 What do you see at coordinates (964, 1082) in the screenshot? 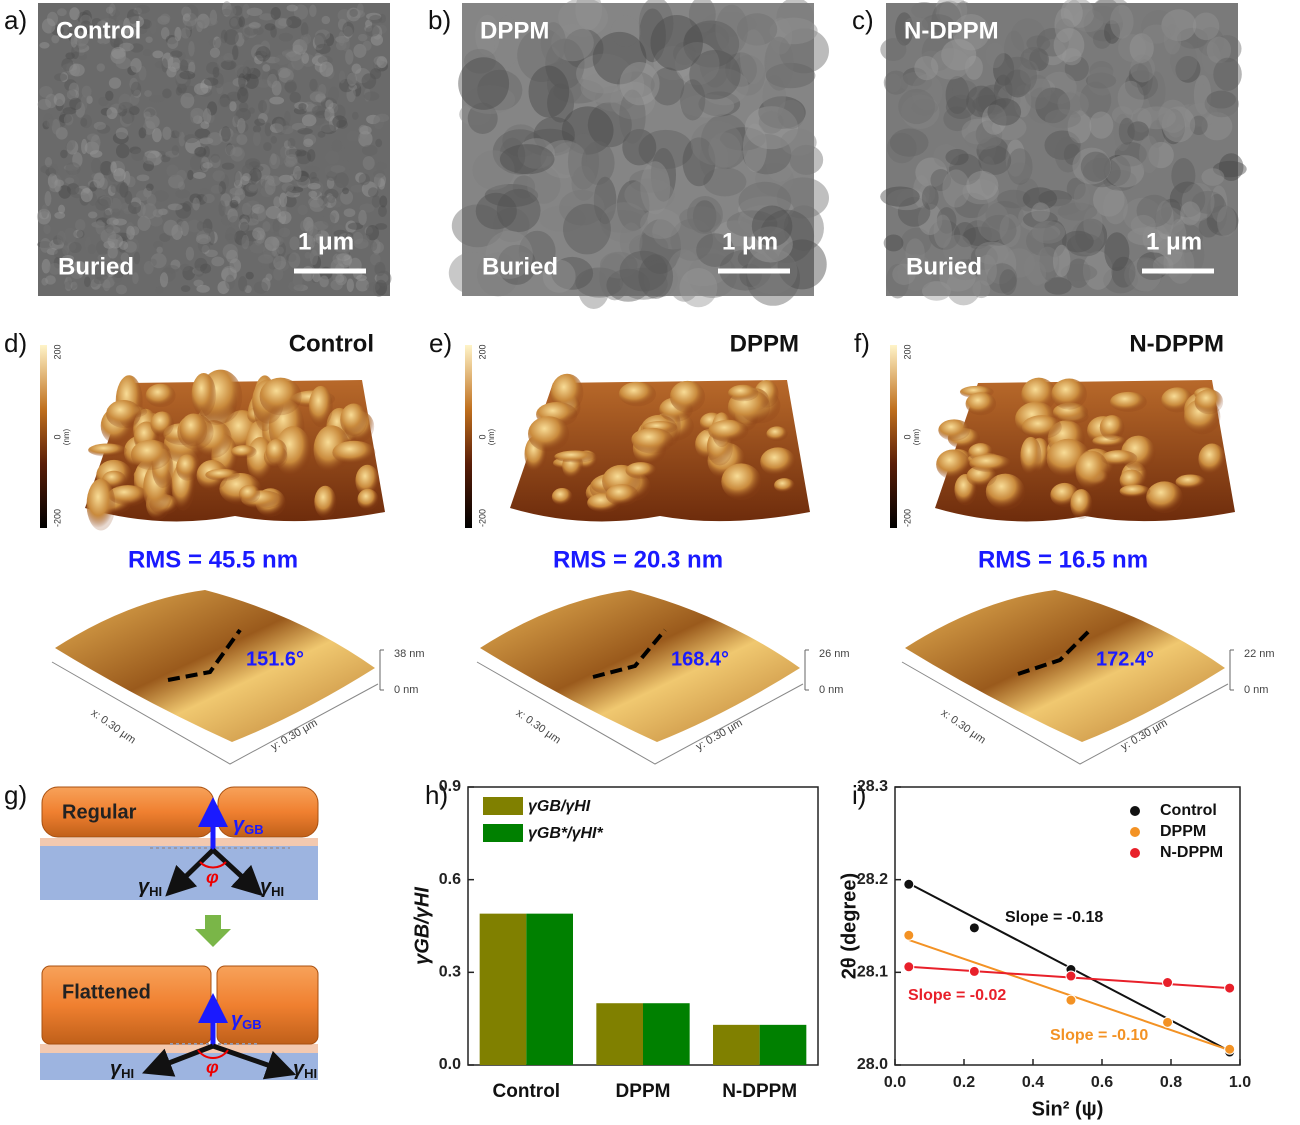
I see `x-tick-label: 0.2` at bounding box center [964, 1082].